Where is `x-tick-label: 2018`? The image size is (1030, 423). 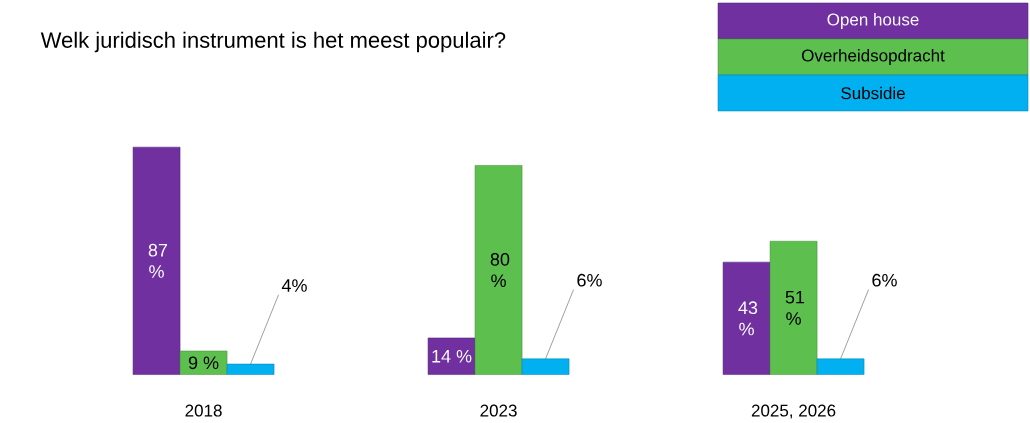
x-tick-label: 2018 is located at coordinates (203, 410).